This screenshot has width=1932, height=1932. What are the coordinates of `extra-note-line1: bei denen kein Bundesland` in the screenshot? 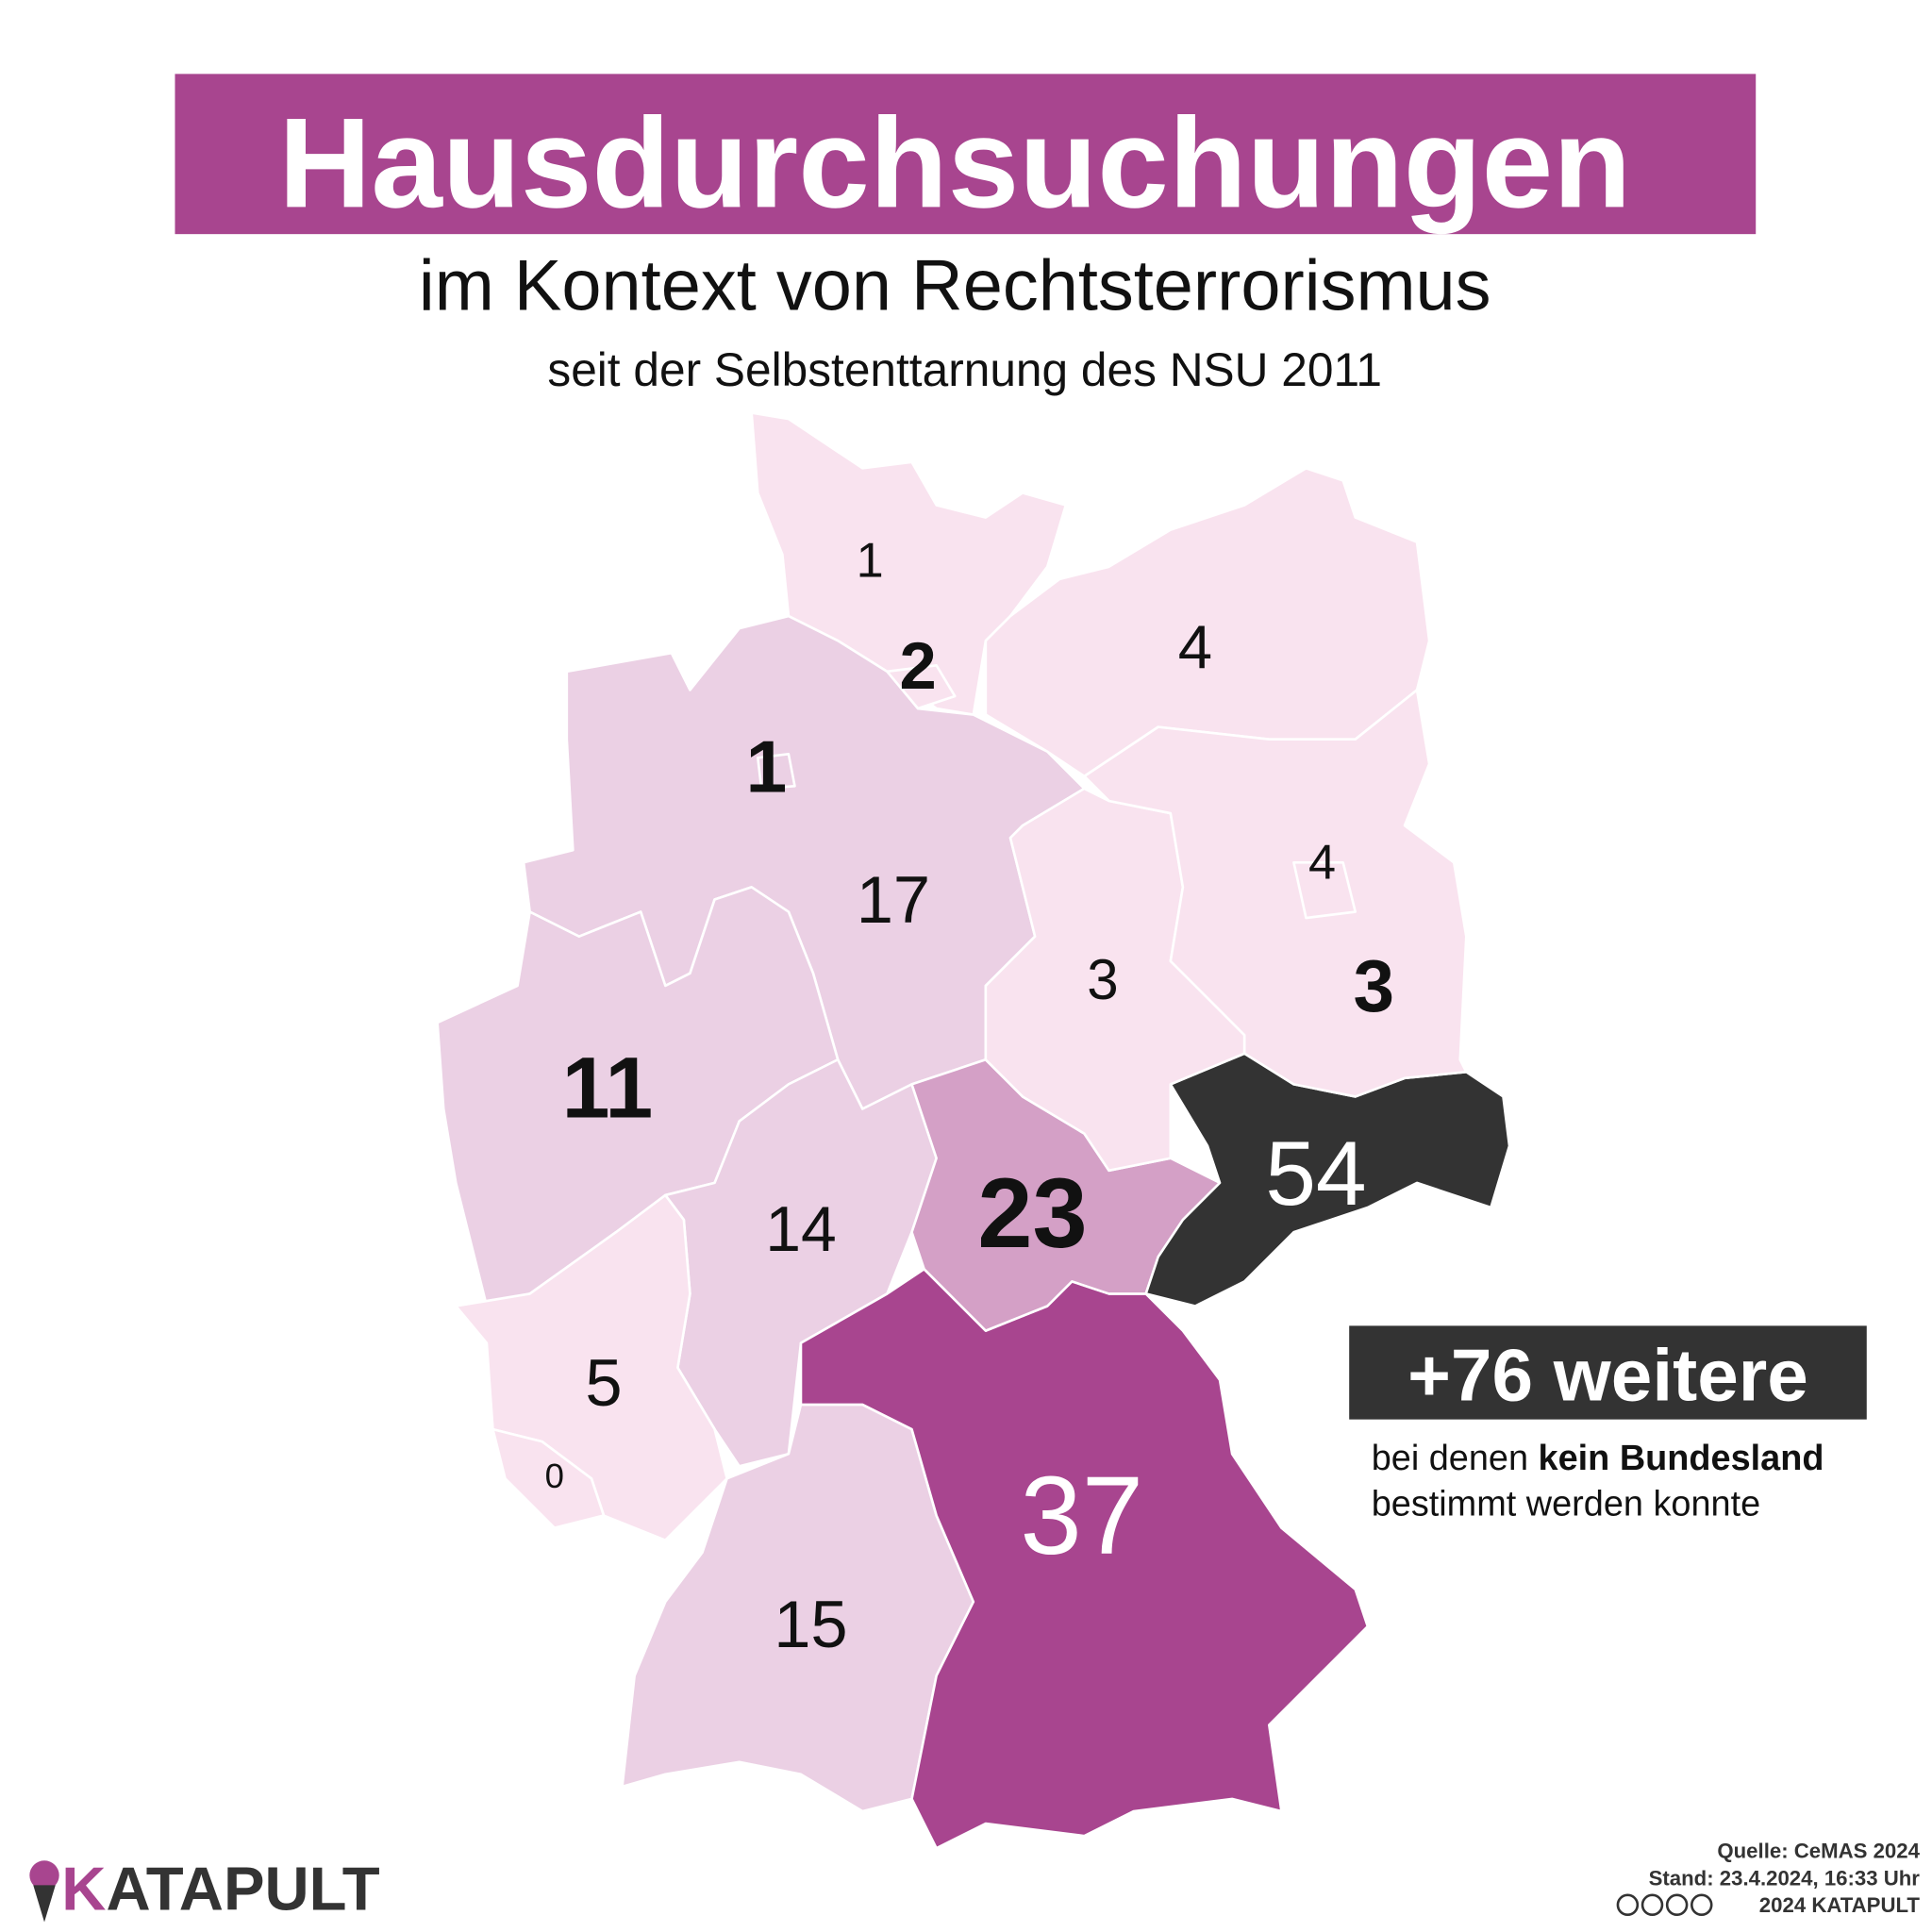 It's located at (1598, 1459).